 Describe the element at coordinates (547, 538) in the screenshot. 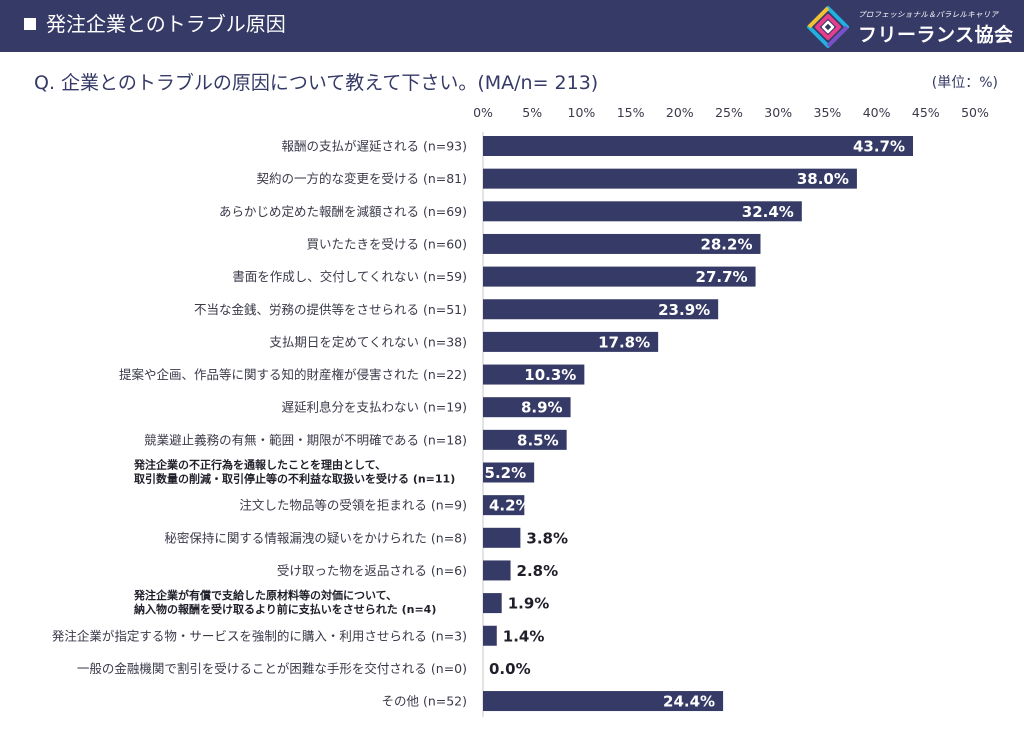

I see `data-label: 3.8%` at that location.